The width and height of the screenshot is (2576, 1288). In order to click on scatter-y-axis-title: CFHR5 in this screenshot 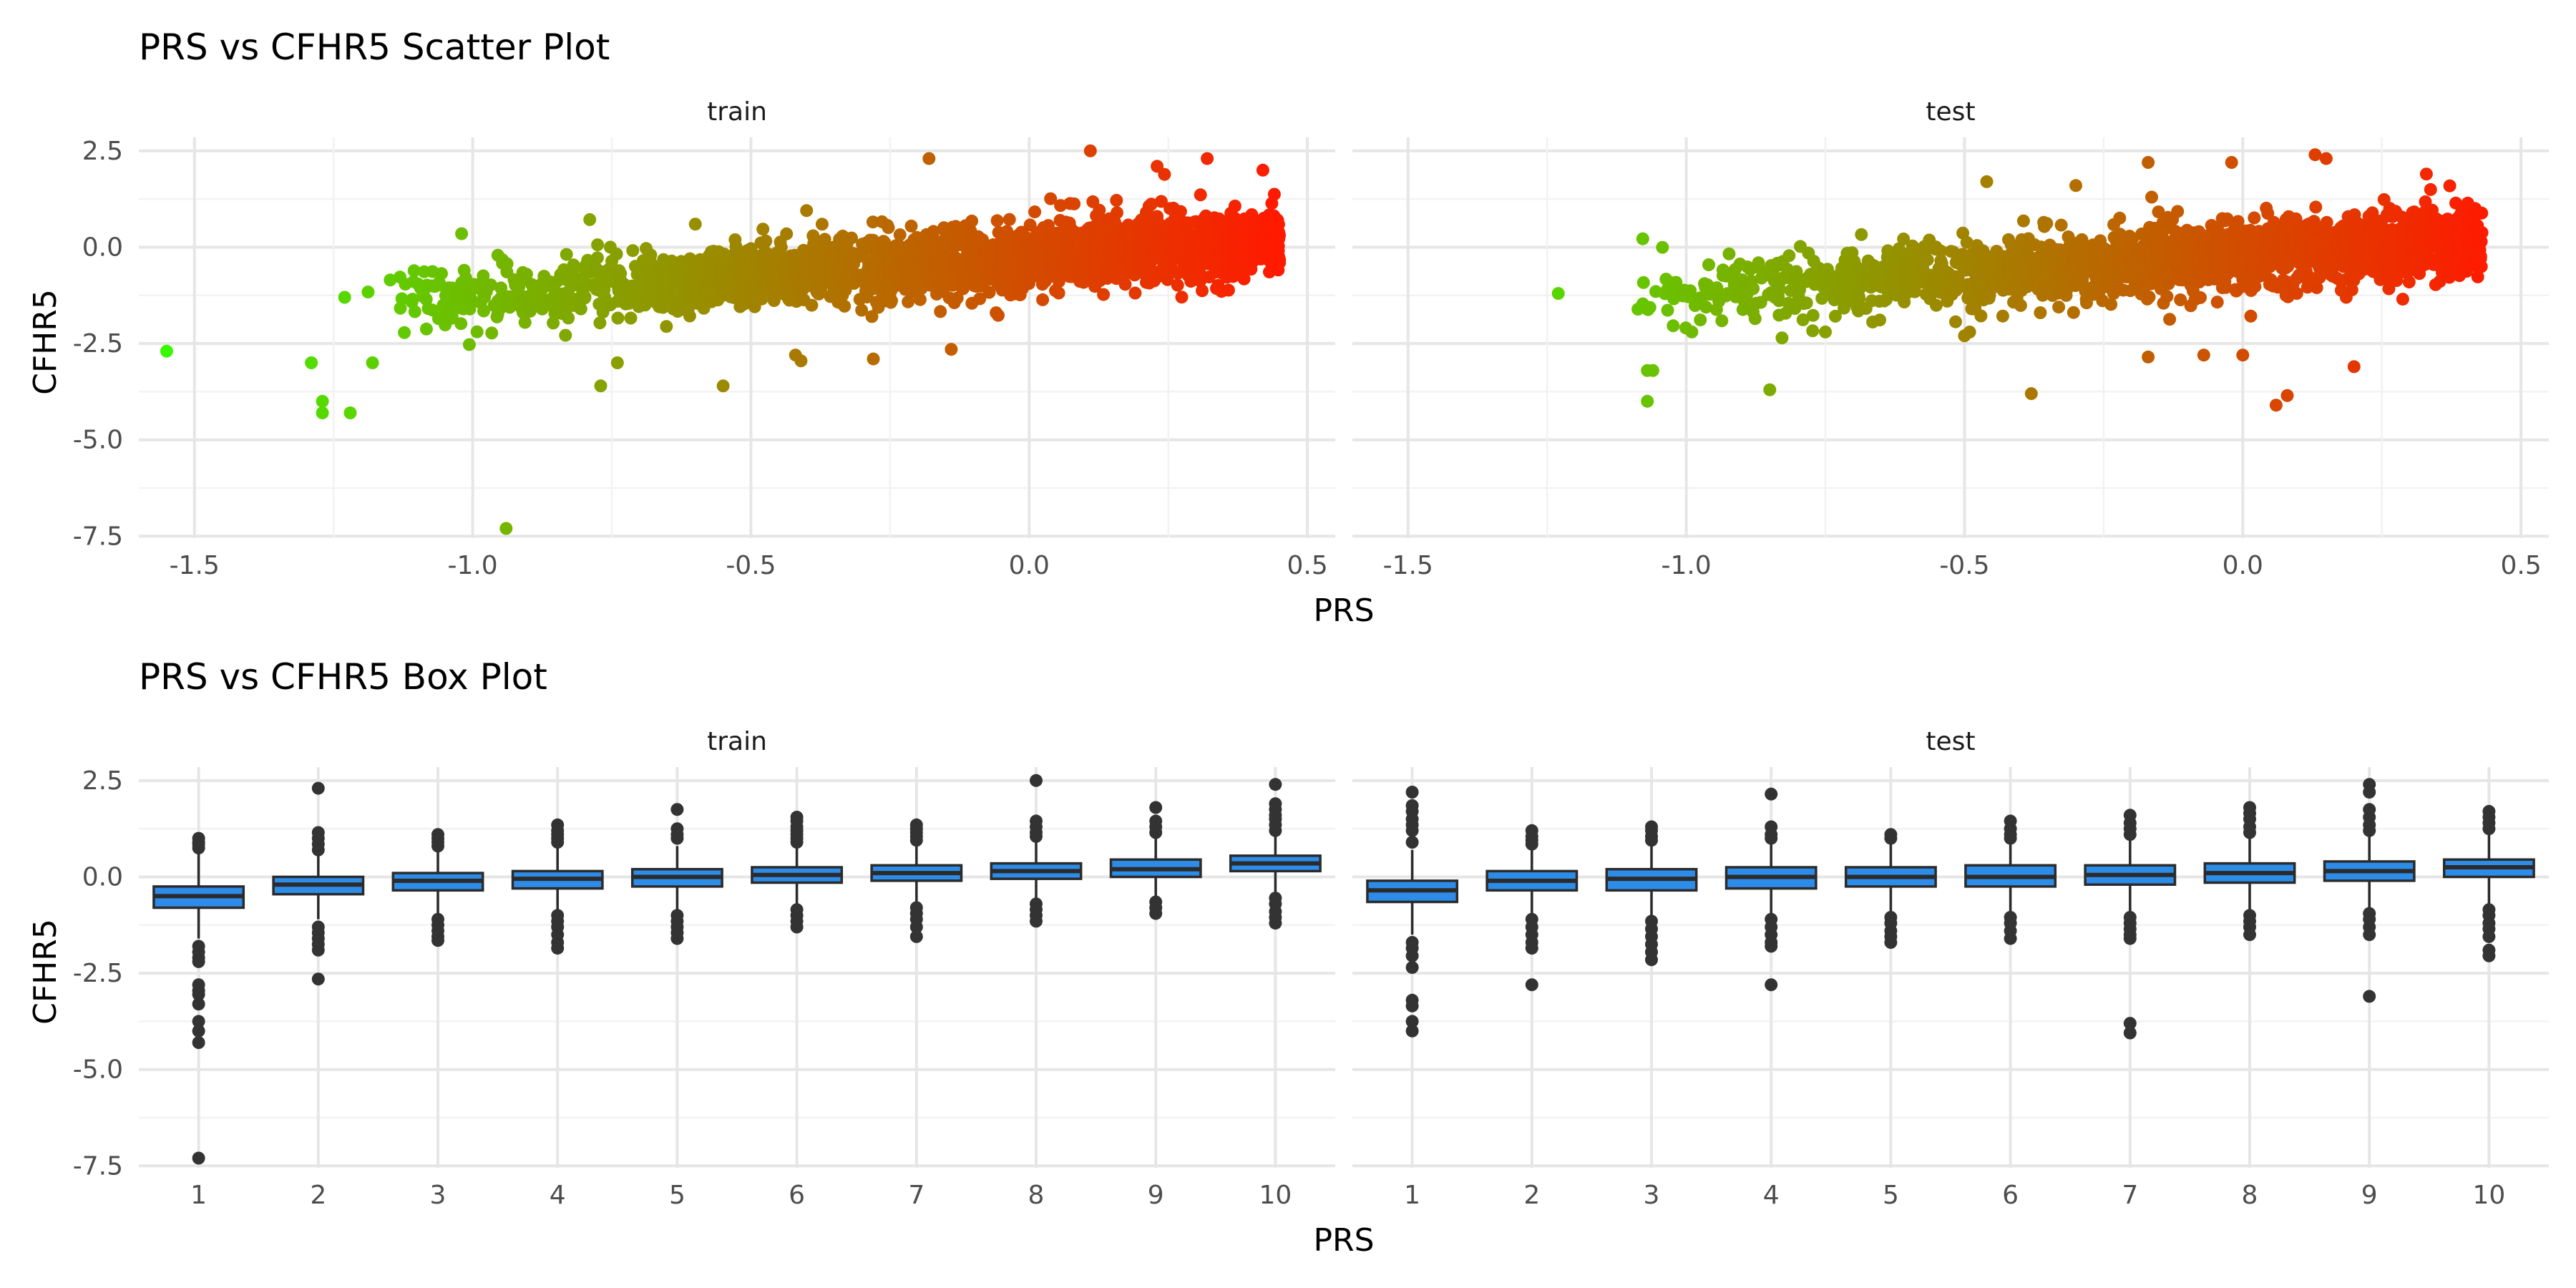, I will do `click(45, 342)`.